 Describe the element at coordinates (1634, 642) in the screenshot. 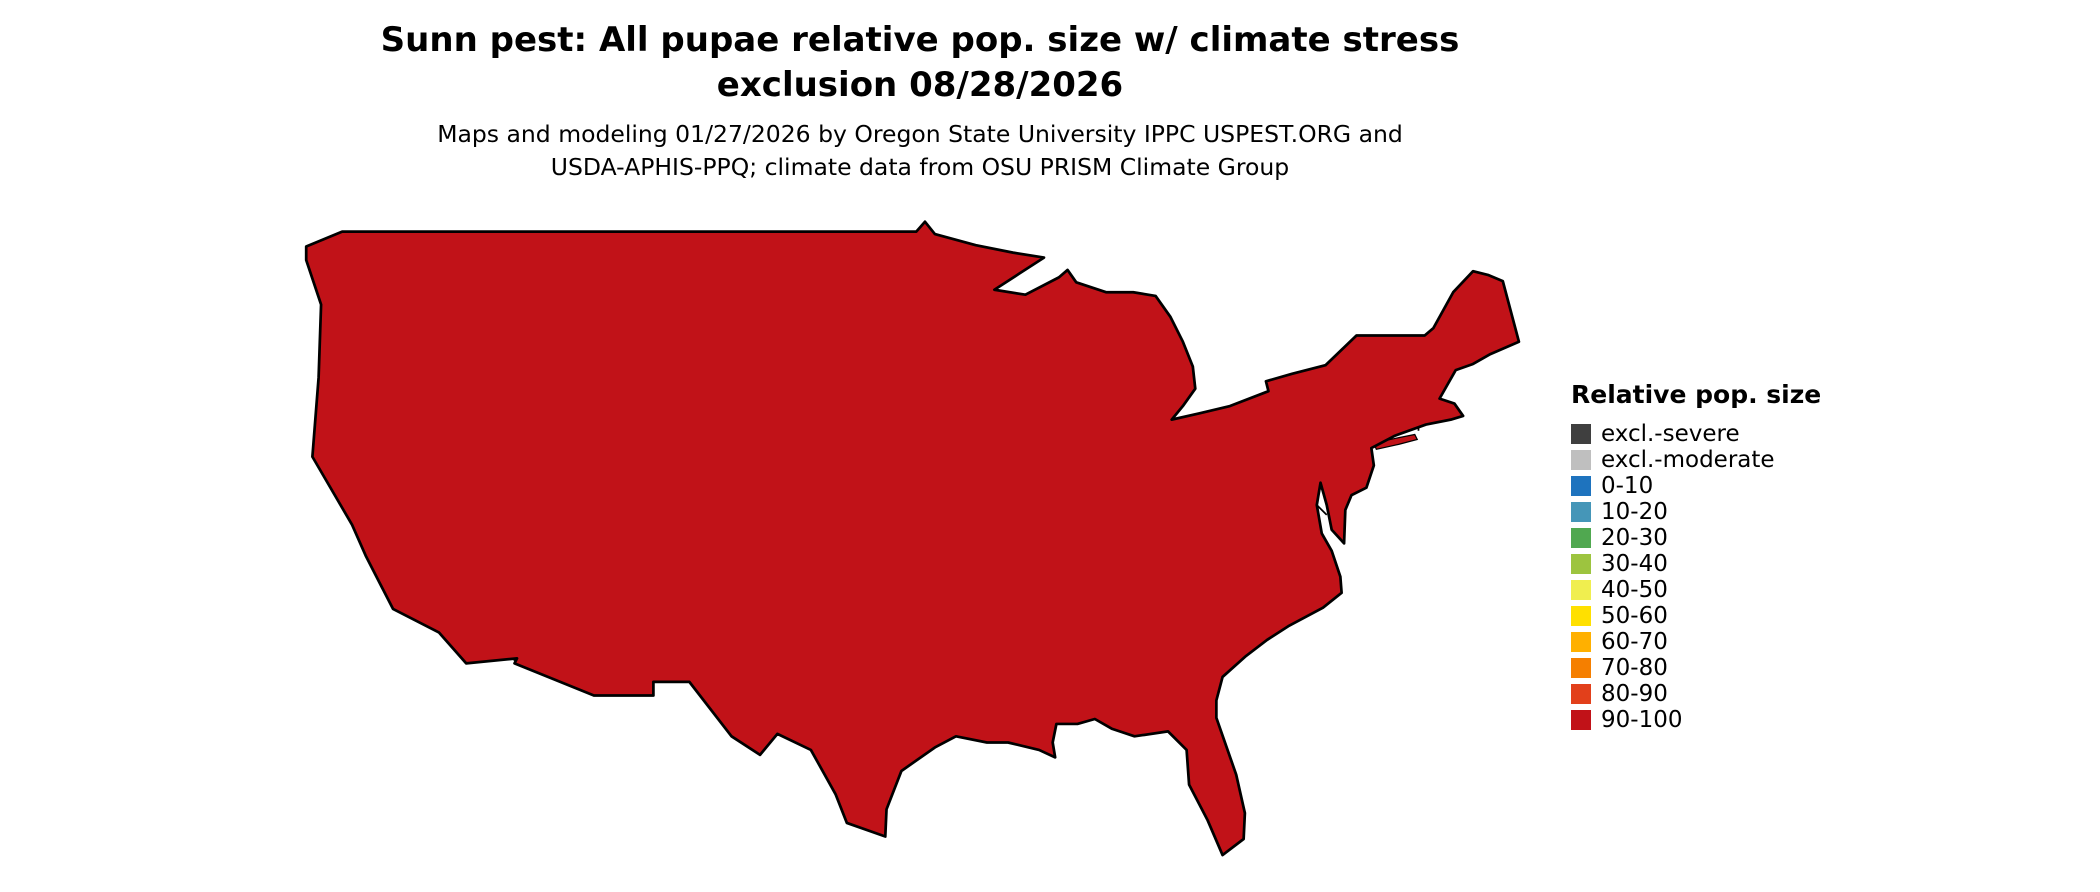

I see `legend-label: 60-70` at that location.